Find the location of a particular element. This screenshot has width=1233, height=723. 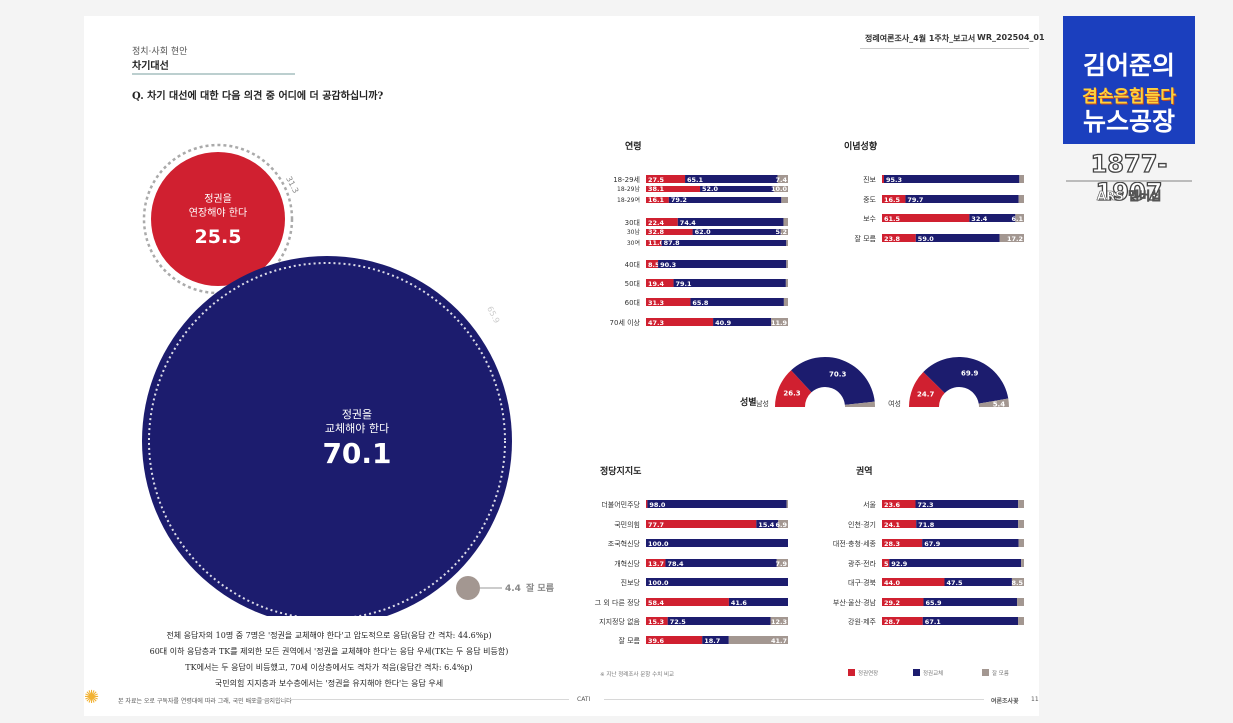

dk-label: 잘 모름 is located at coordinates (540, 588).